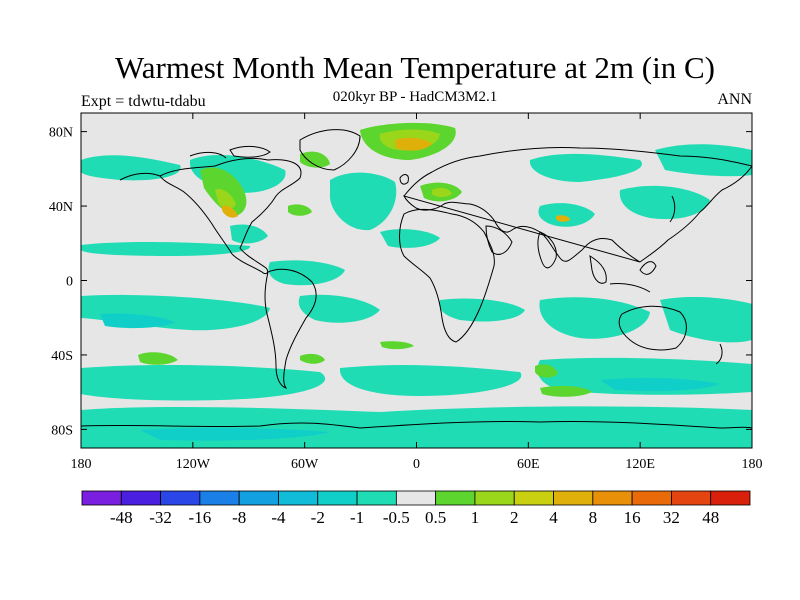 The width and height of the screenshot is (800, 600). Describe the element at coordinates (61, 133) in the screenshot. I see `y-tick-label: 80N` at that location.